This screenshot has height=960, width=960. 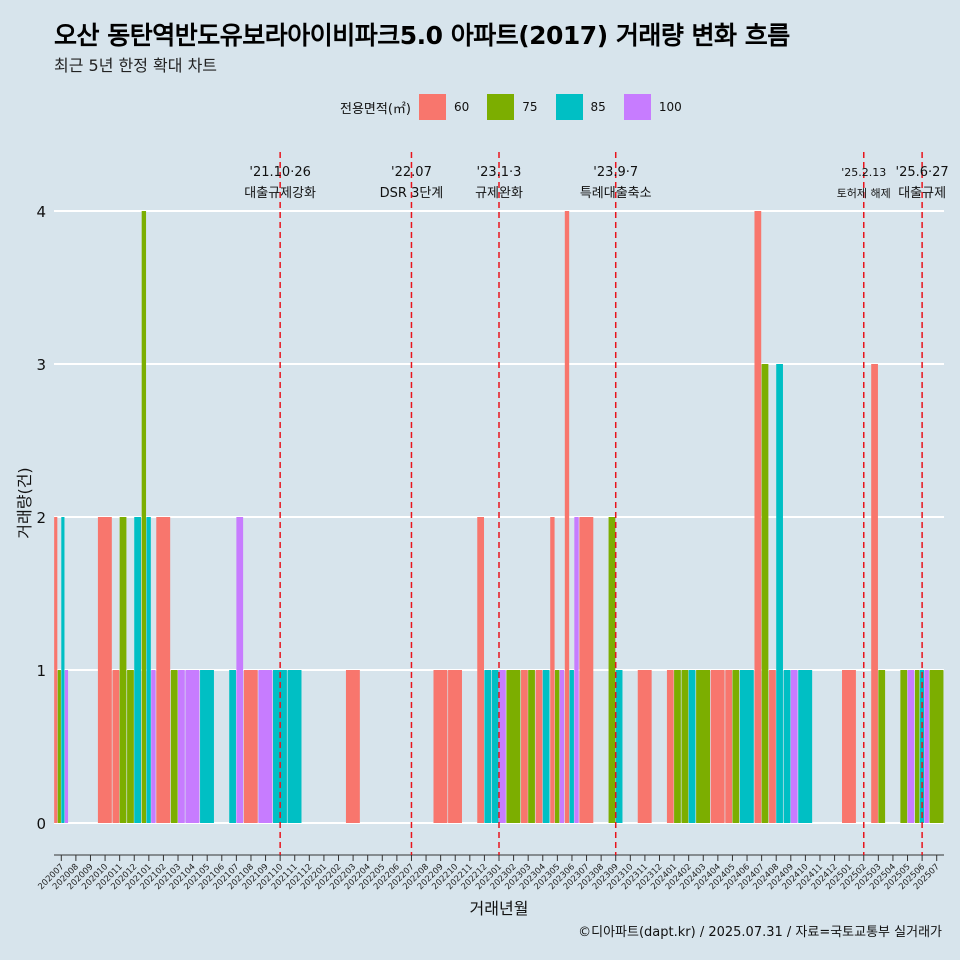 What do you see at coordinates (41, 518) in the screenshot?
I see `y-tick-label-2: 2` at bounding box center [41, 518].